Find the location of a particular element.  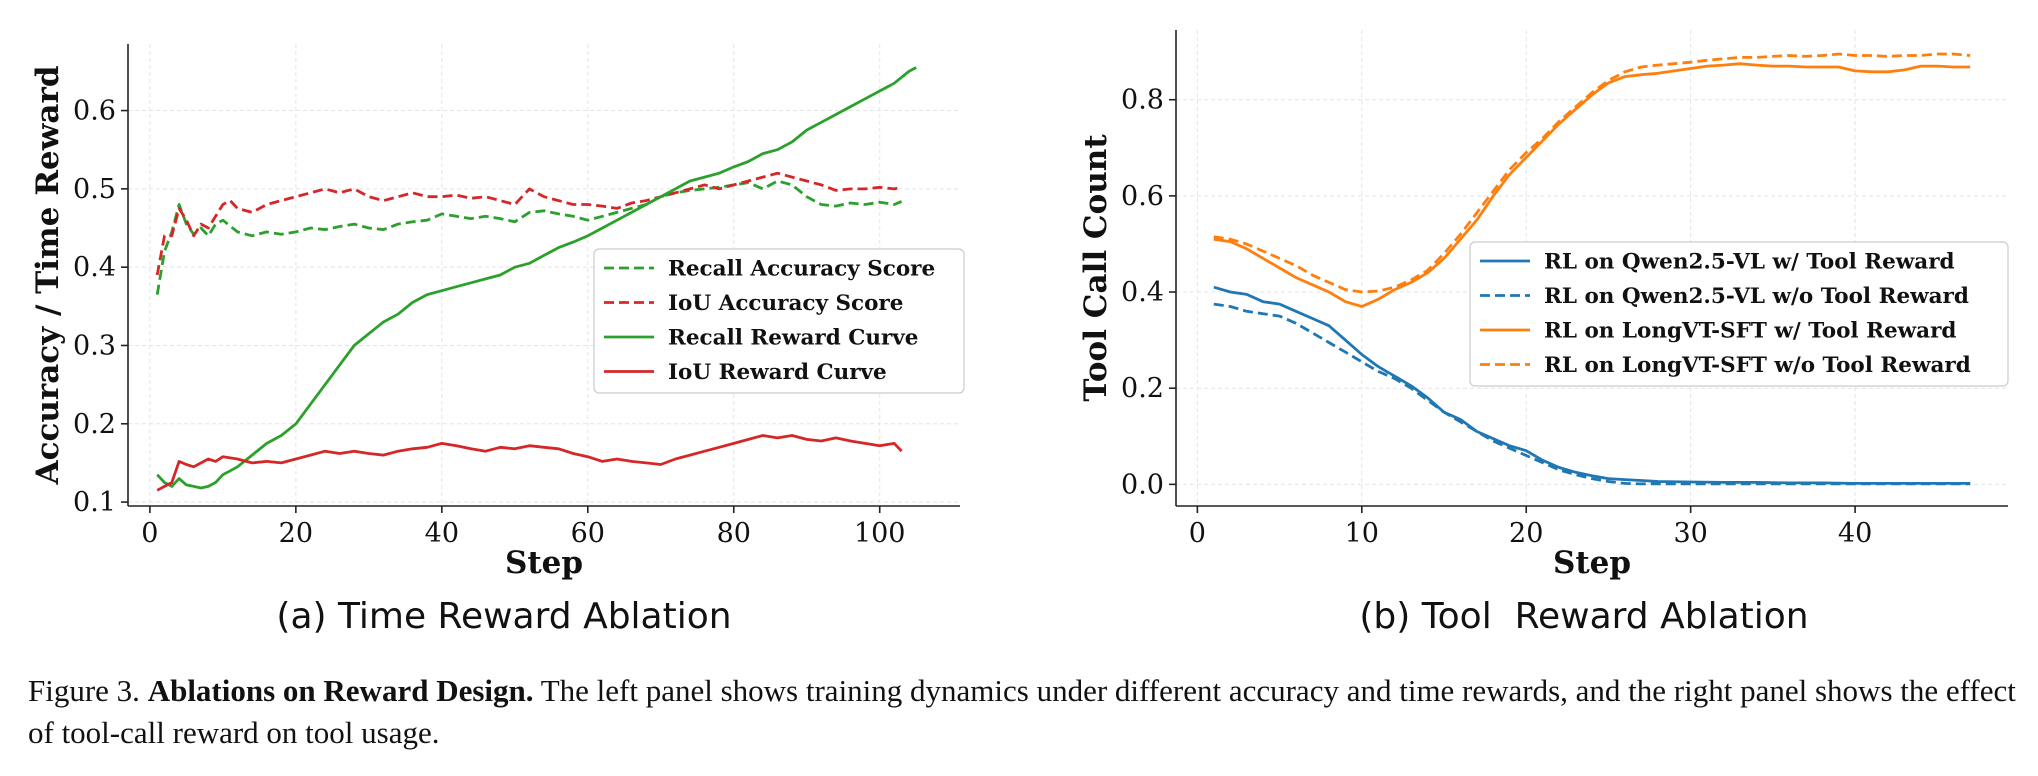

panel-a-x-tick-label-1: 20 is located at coordinates (296, 533).